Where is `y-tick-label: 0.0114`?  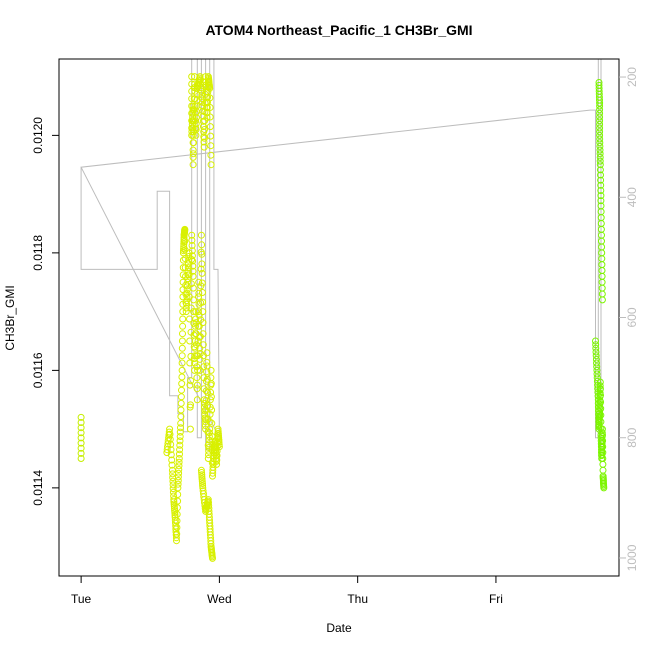
y-tick-label: 0.0114 is located at coordinates (38, 488).